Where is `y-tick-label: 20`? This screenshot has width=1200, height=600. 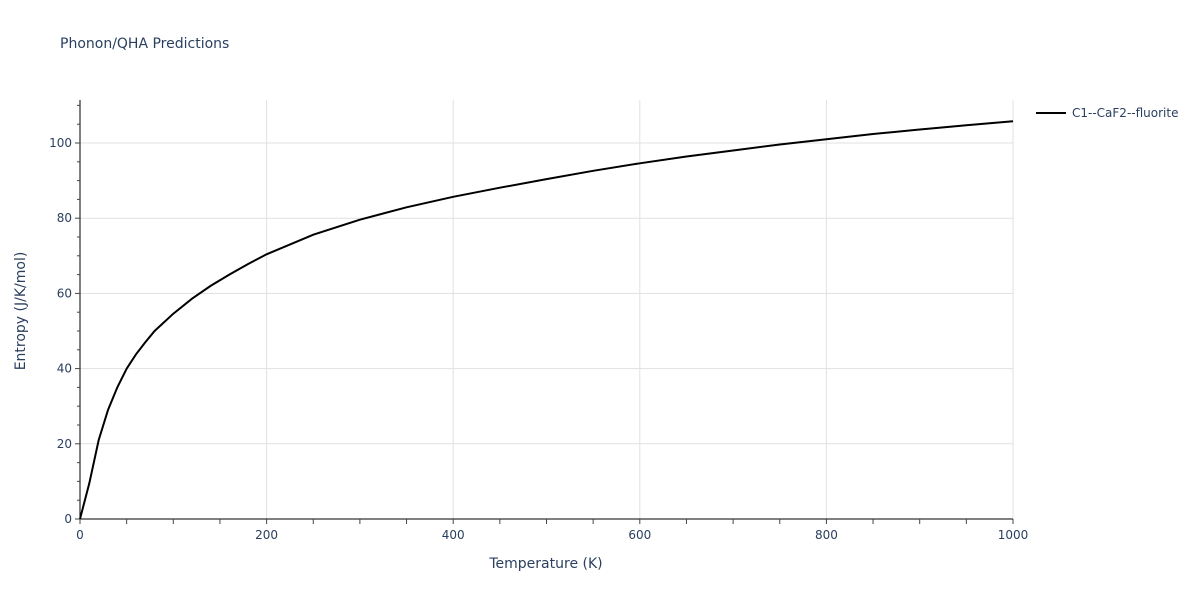 y-tick-label: 20 is located at coordinates (64, 444).